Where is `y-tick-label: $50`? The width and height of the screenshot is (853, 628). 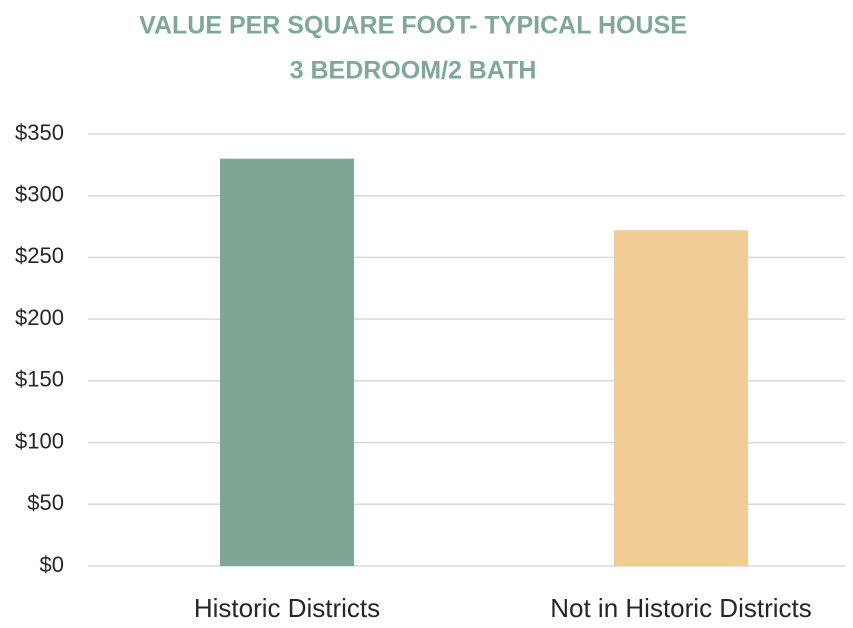 y-tick-label: $50 is located at coordinates (45, 502).